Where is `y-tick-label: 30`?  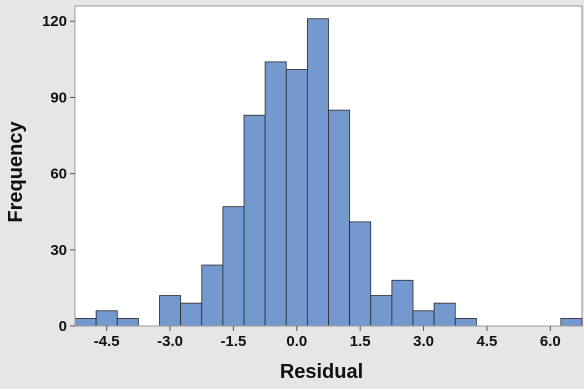
y-tick-label: 30 is located at coordinates (58, 250).